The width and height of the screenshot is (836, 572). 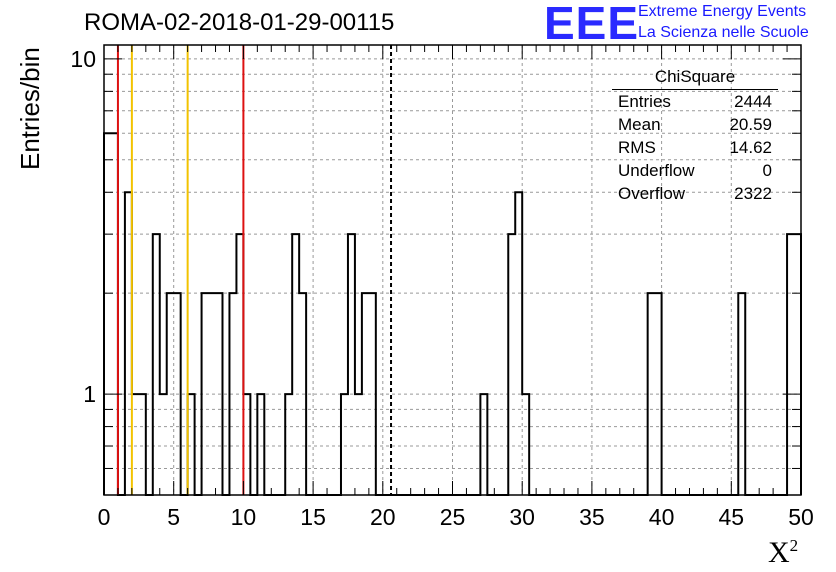 I want to click on x-tick-label: 45, so click(x=732, y=517).